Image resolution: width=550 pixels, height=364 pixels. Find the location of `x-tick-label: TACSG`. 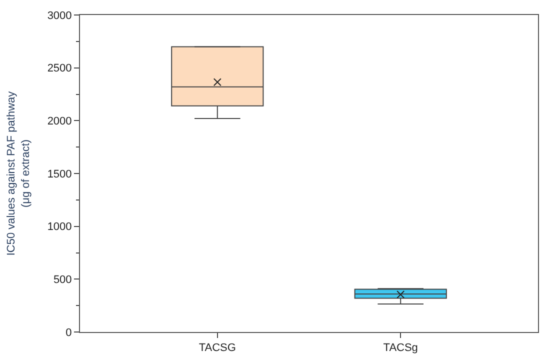

x-tick-label: TACSG is located at coordinates (217, 348).